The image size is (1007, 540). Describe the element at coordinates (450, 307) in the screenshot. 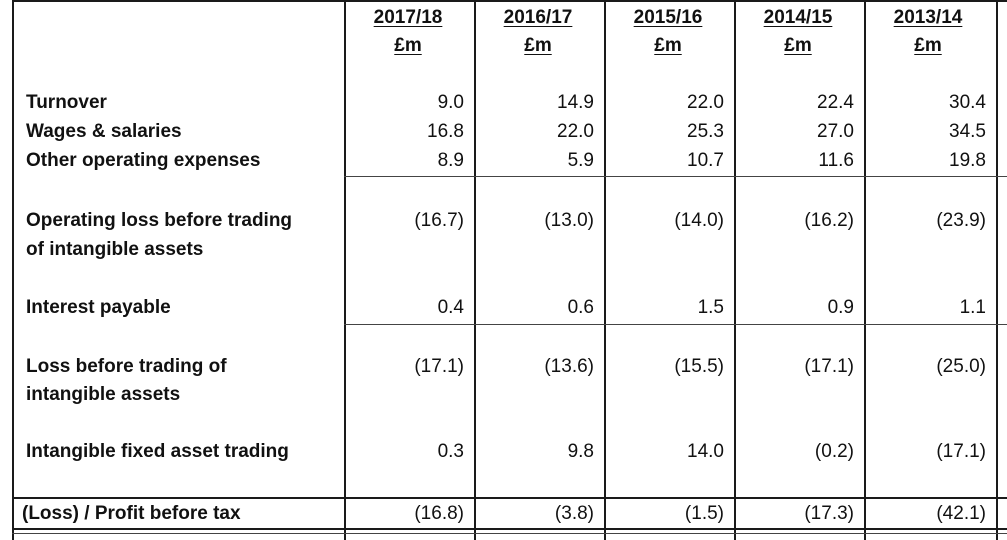

I see `table-cell: 0.4` at that location.